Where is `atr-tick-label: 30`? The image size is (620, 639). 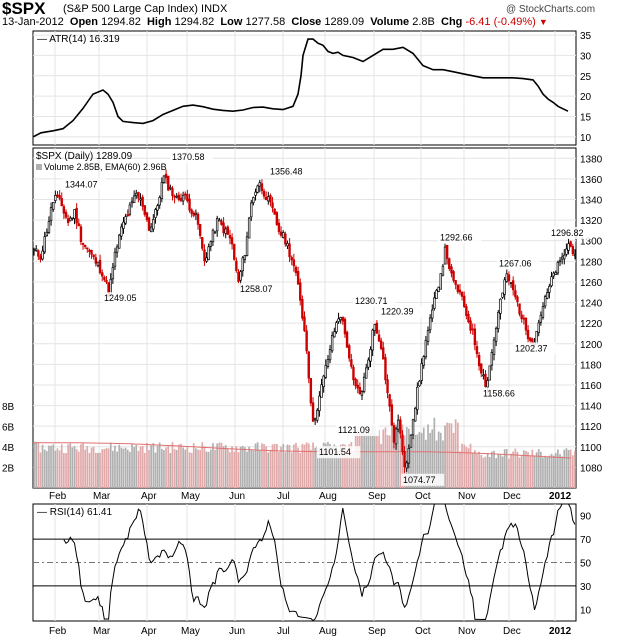 atr-tick-label: 30 is located at coordinates (586, 56).